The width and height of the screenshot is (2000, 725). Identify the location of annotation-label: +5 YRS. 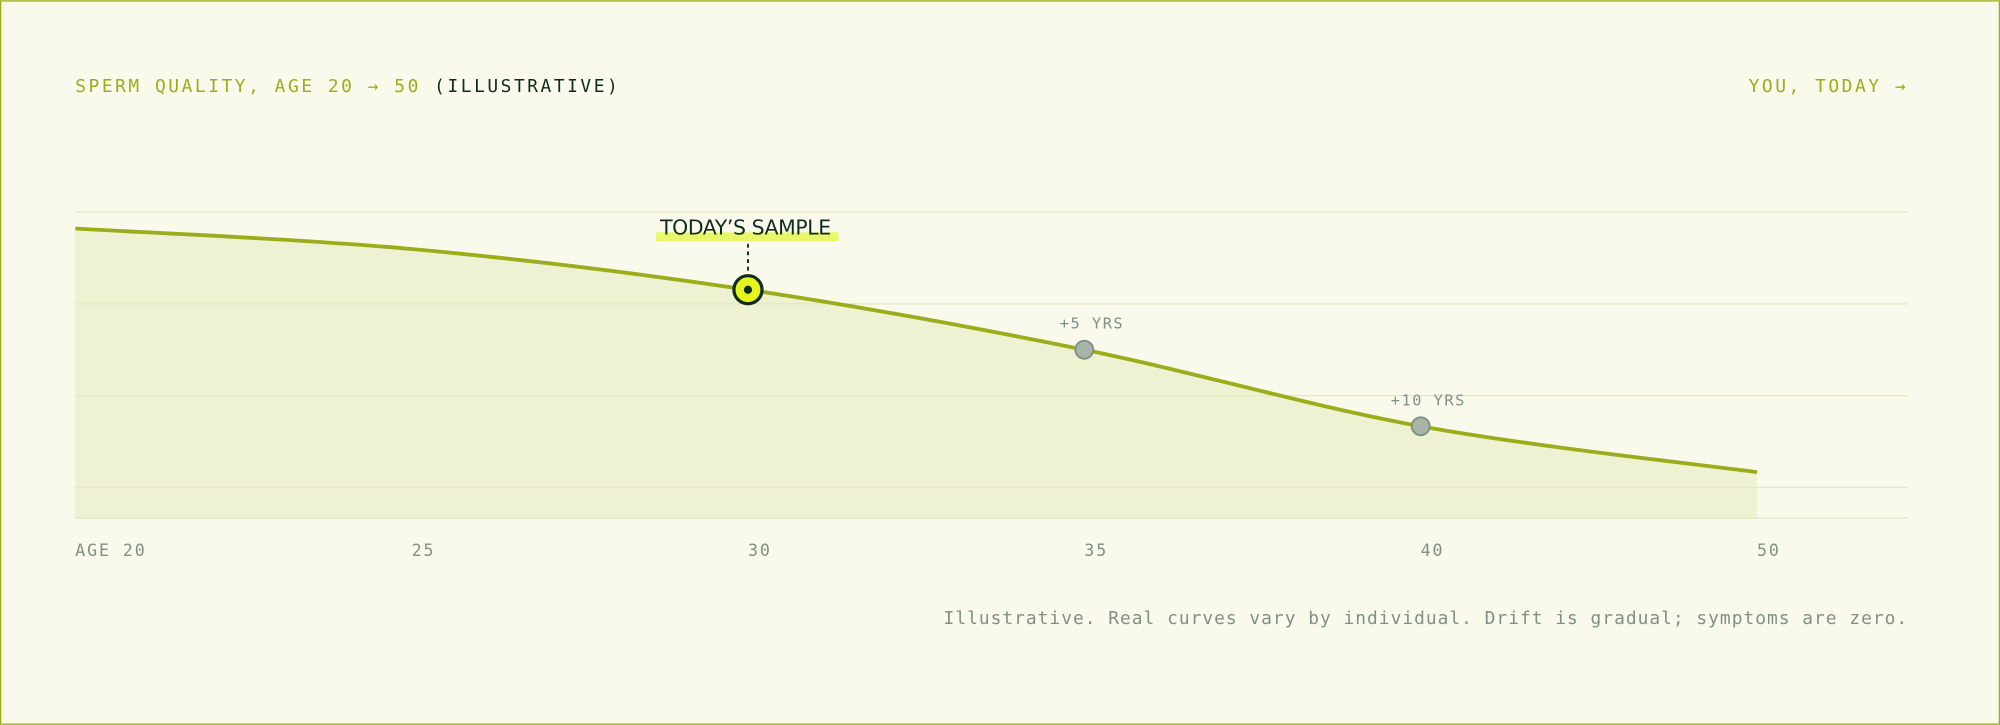
(1092, 324).